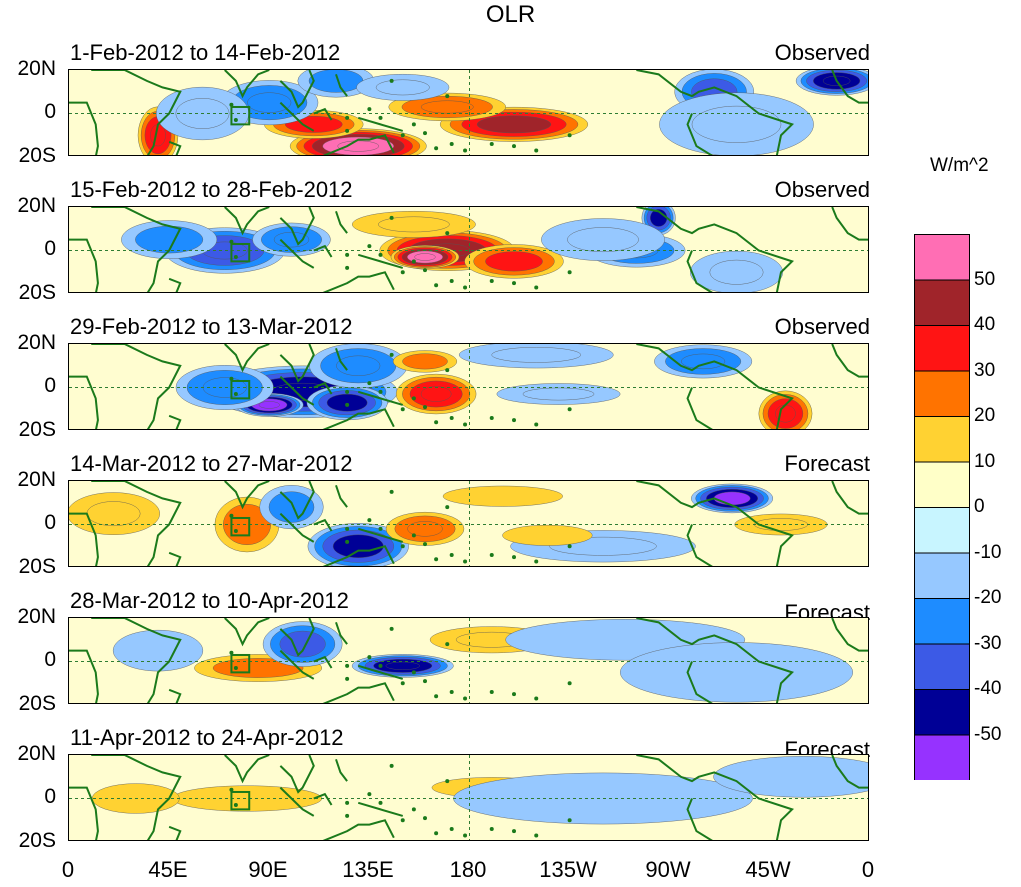 This screenshot has height=887, width=1021. What do you see at coordinates (668, 869) in the screenshot?
I see `x-tick-label: 90W` at bounding box center [668, 869].